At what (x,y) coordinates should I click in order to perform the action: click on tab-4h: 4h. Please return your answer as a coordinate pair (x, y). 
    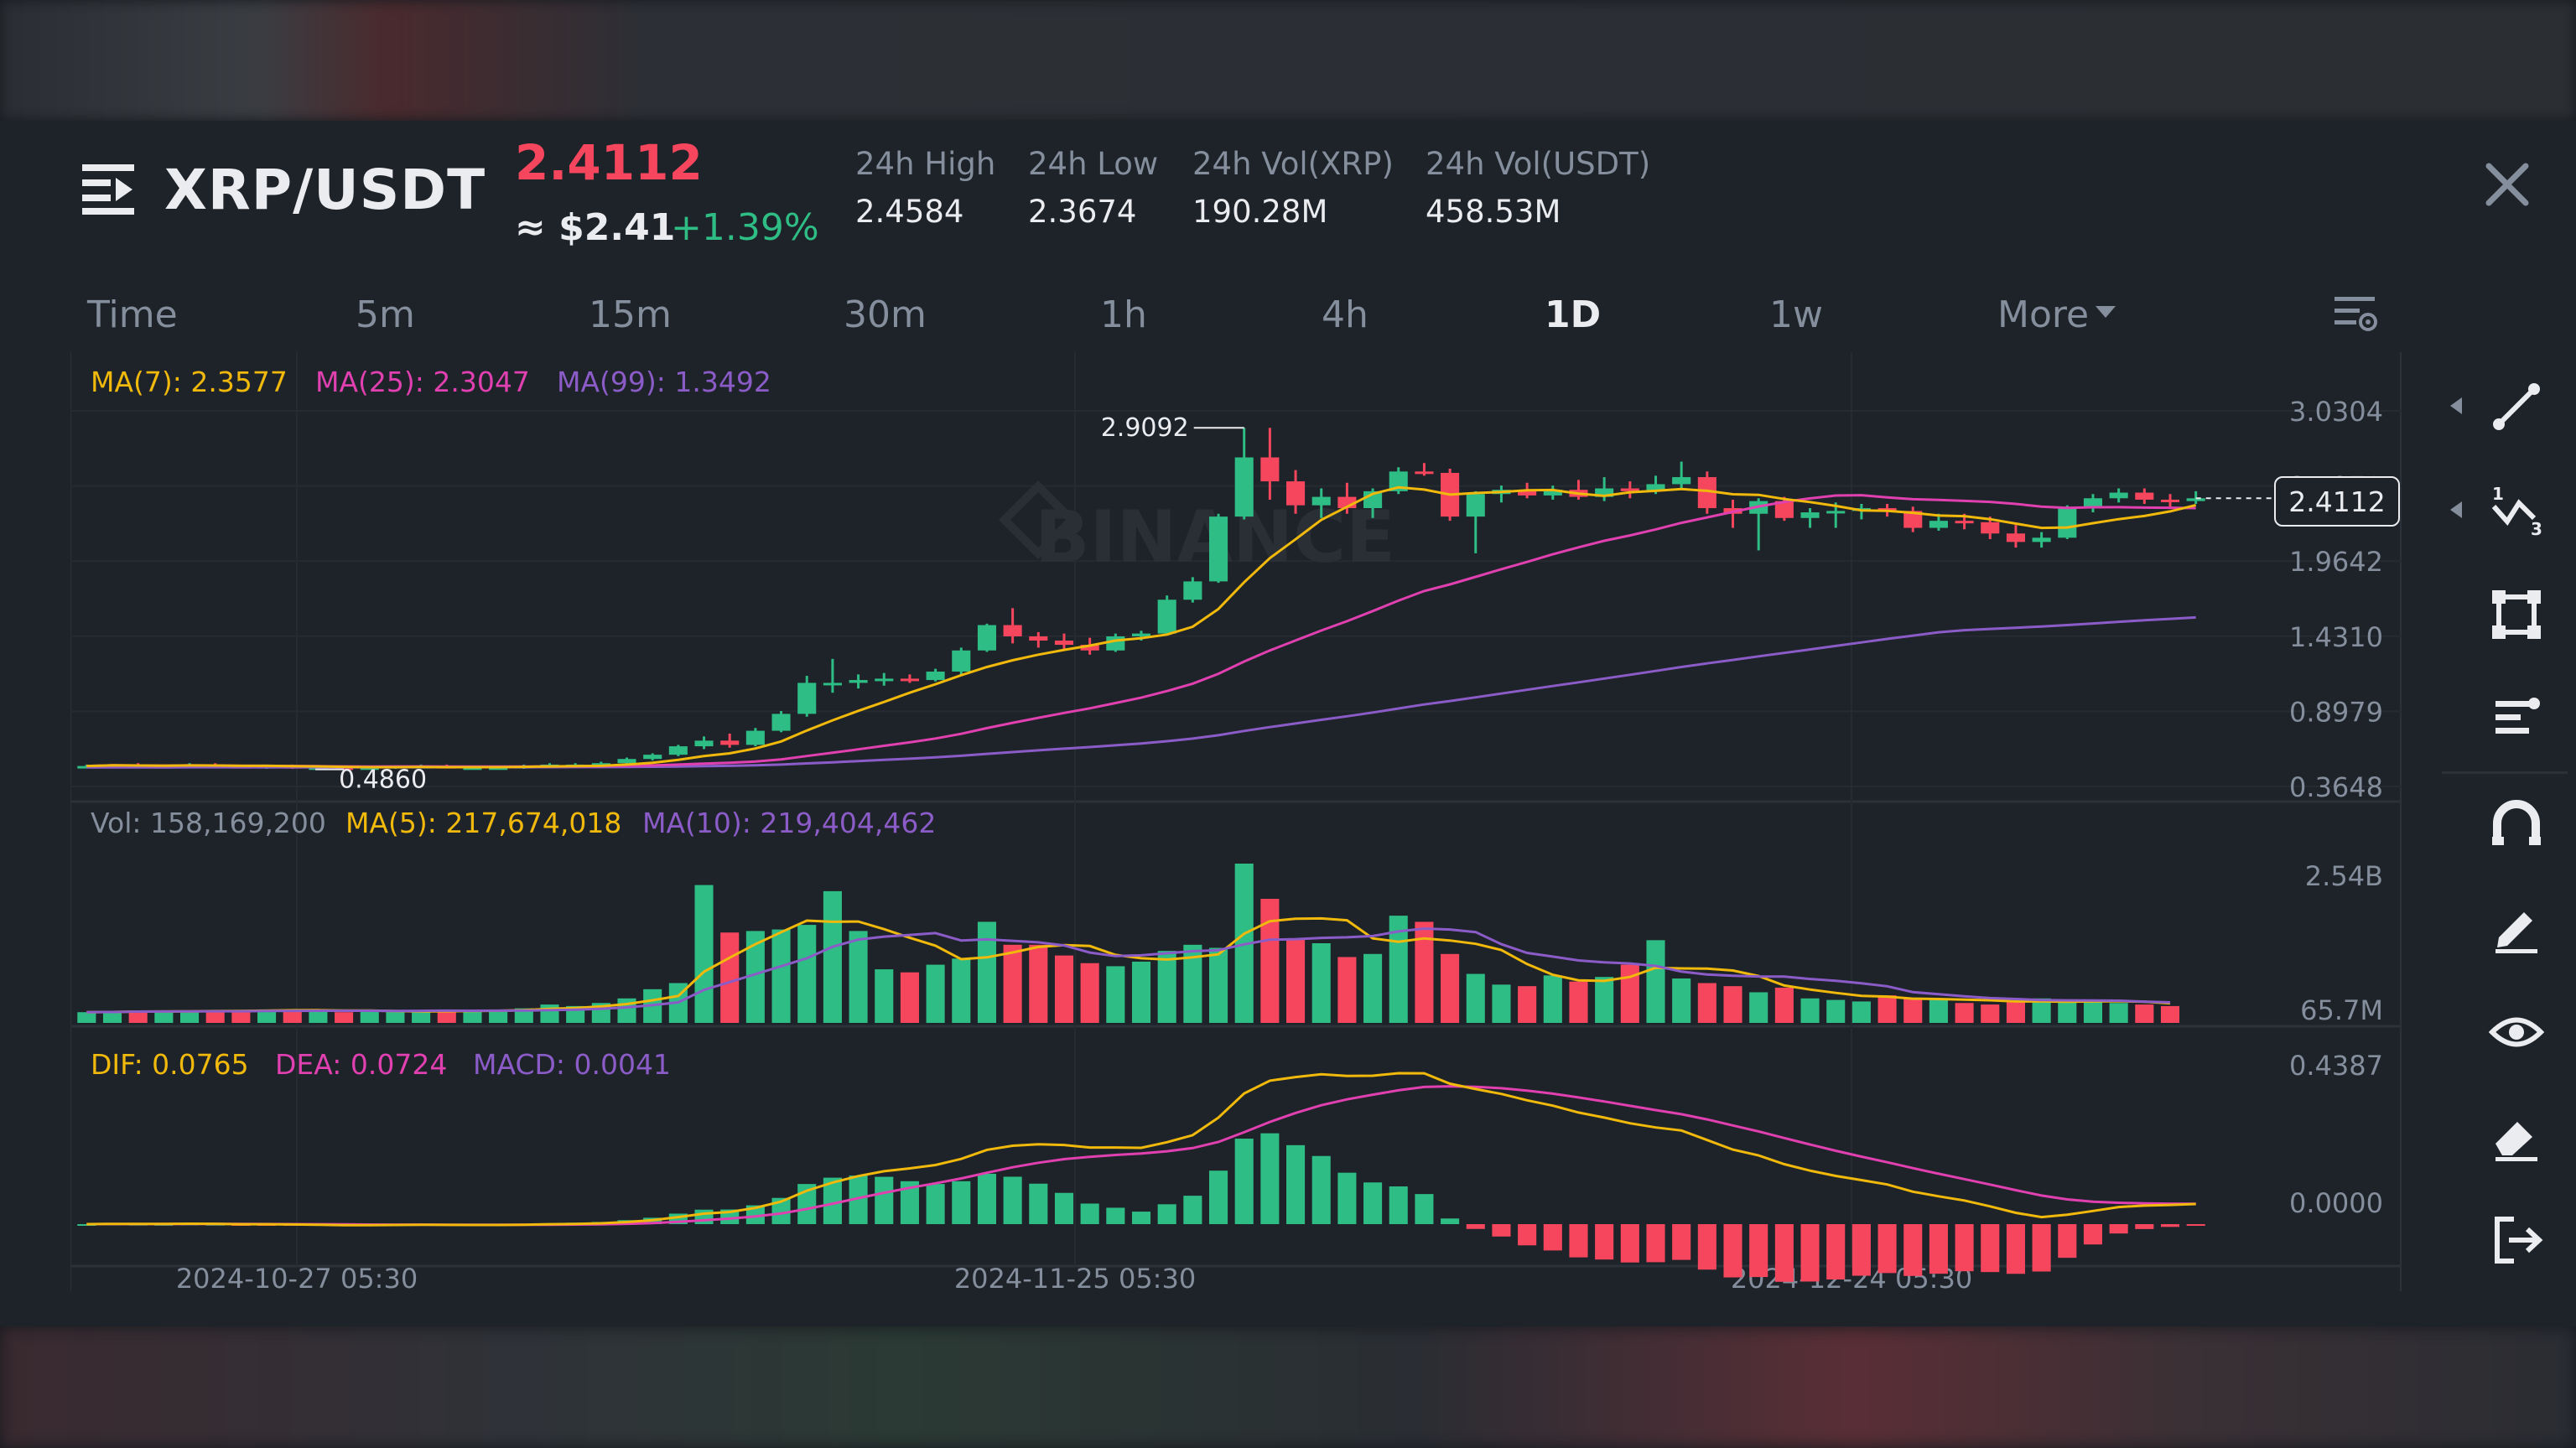
    Looking at the image, I should click on (1345, 314).